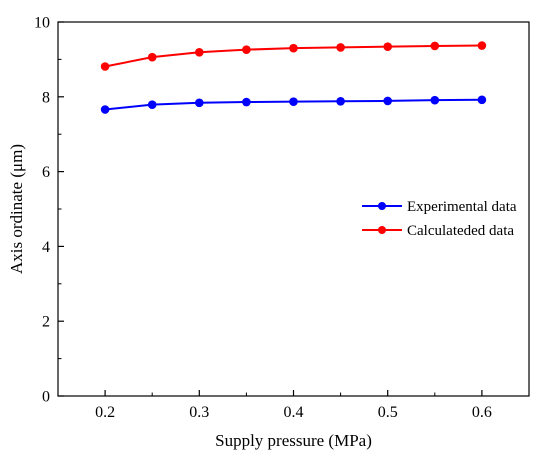 The height and width of the screenshot is (463, 550). I want to click on y-tick-label: 8, so click(46, 97).